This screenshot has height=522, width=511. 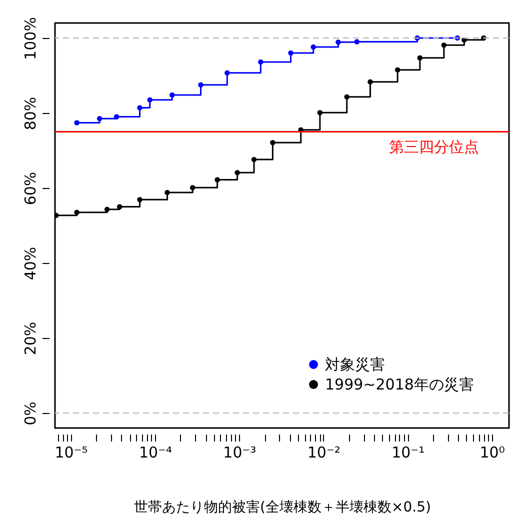 I want to click on y-tick-label: 60%, so click(x=31, y=189).